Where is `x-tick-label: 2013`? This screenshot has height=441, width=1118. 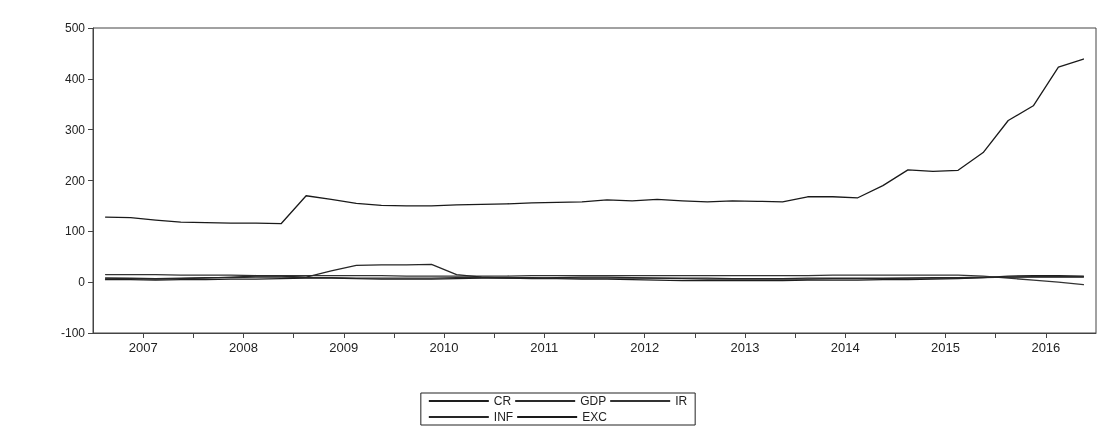
x-tick-label: 2013 is located at coordinates (745, 347).